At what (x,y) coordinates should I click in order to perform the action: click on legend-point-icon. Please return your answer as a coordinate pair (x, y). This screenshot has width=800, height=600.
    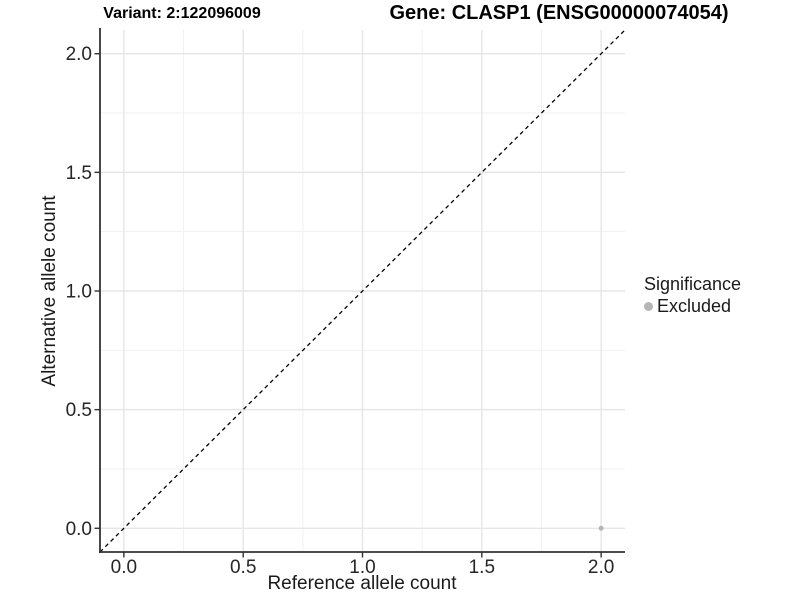
    Looking at the image, I should click on (648, 306).